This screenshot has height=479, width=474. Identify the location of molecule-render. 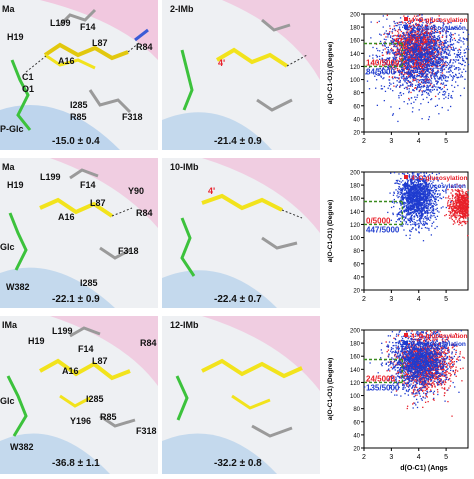
(241, 395).